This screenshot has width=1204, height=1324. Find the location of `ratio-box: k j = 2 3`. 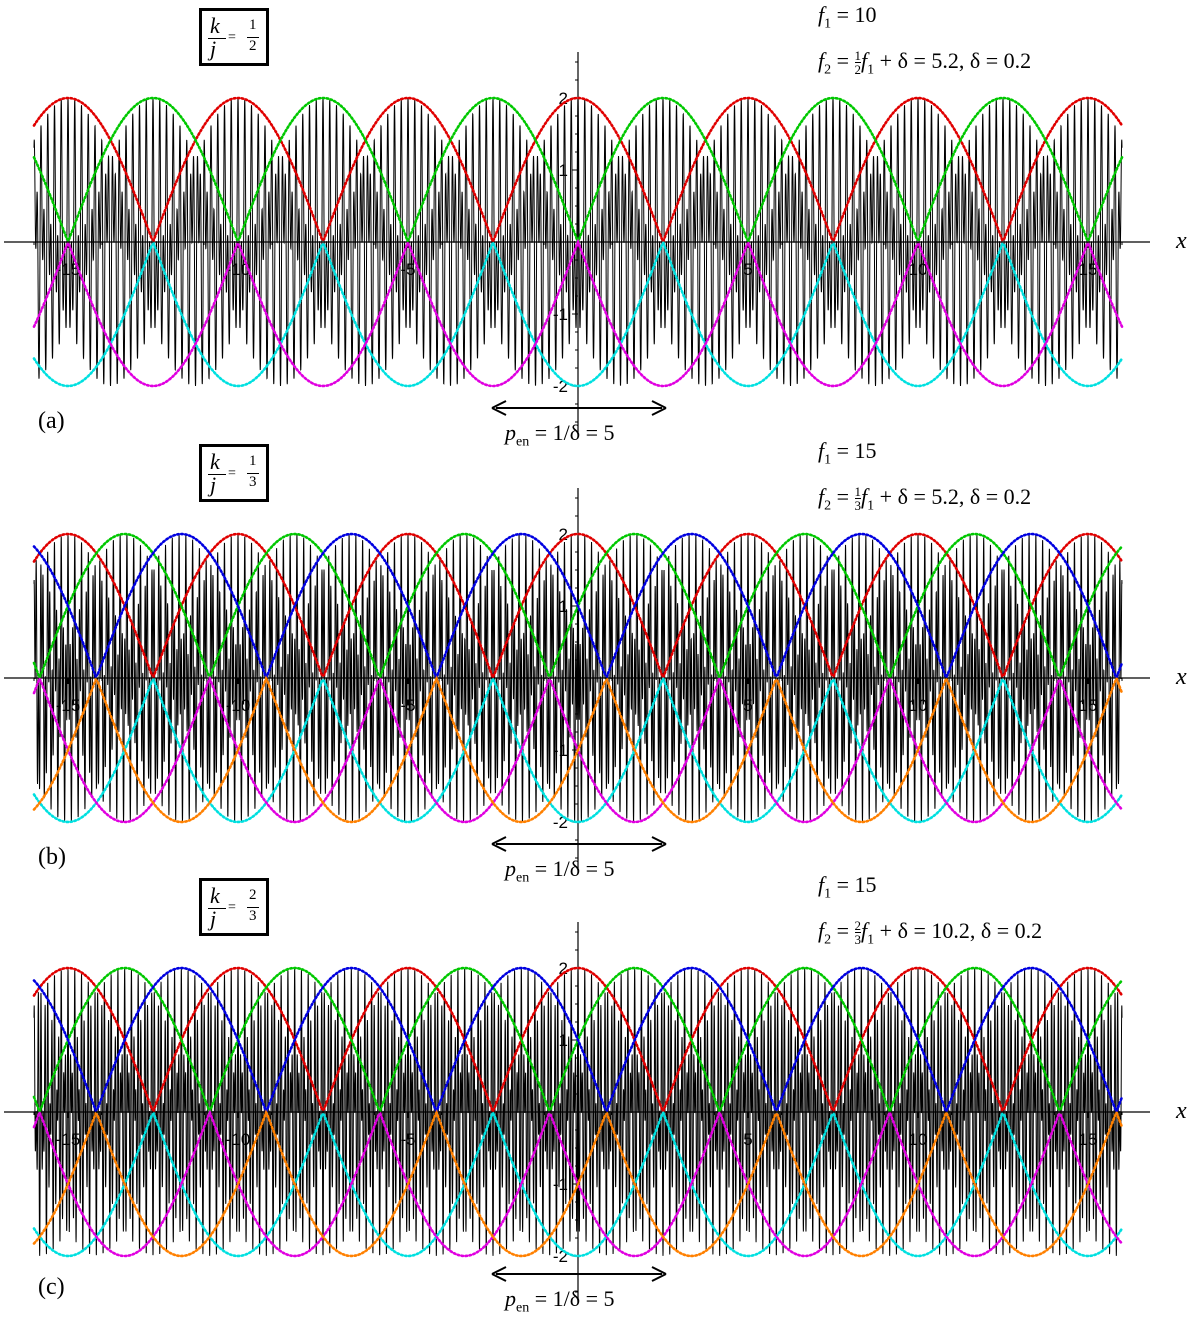

ratio-box: k j = 2 3 is located at coordinates (234, 907).